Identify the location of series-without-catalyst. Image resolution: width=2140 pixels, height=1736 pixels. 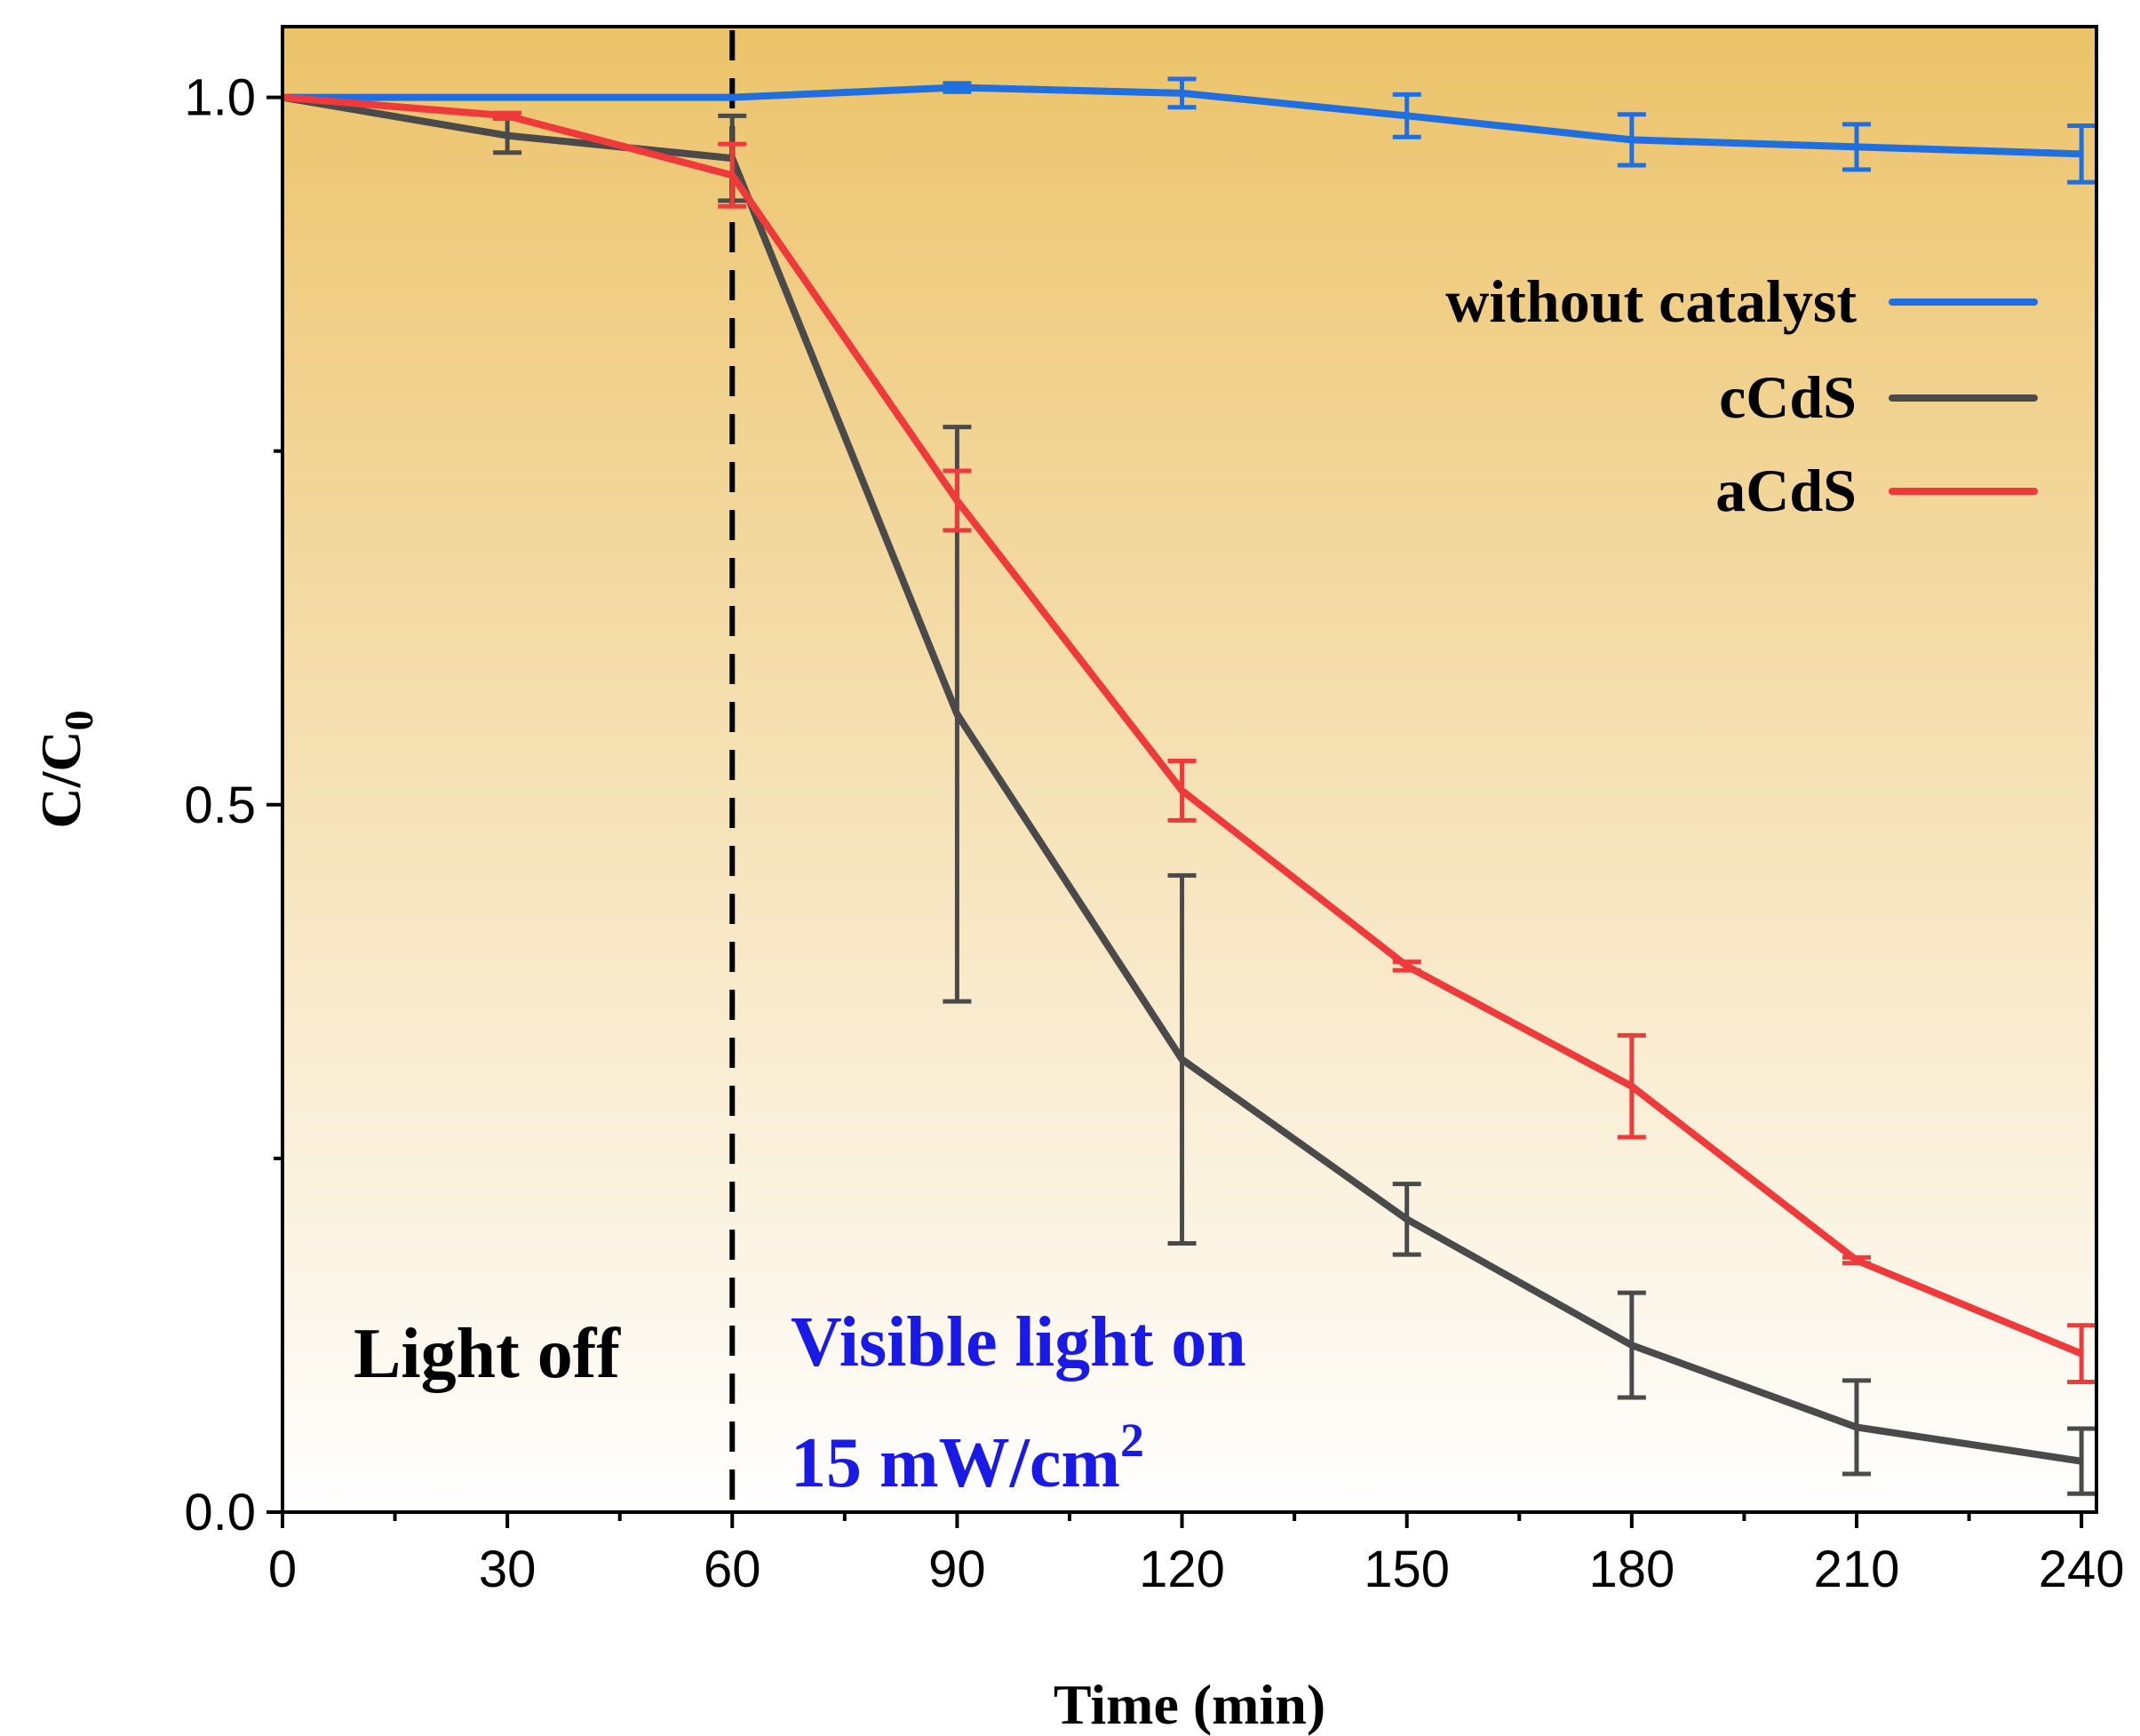
(1189, 130).